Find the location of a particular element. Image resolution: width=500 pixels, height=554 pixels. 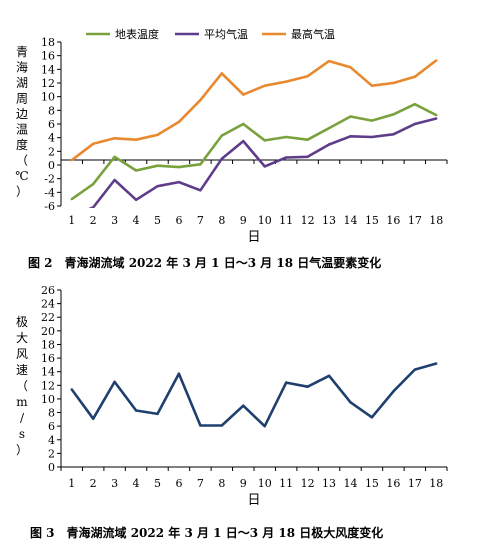

chart2-y-axis-title-char: ） is located at coordinates (22, 450).